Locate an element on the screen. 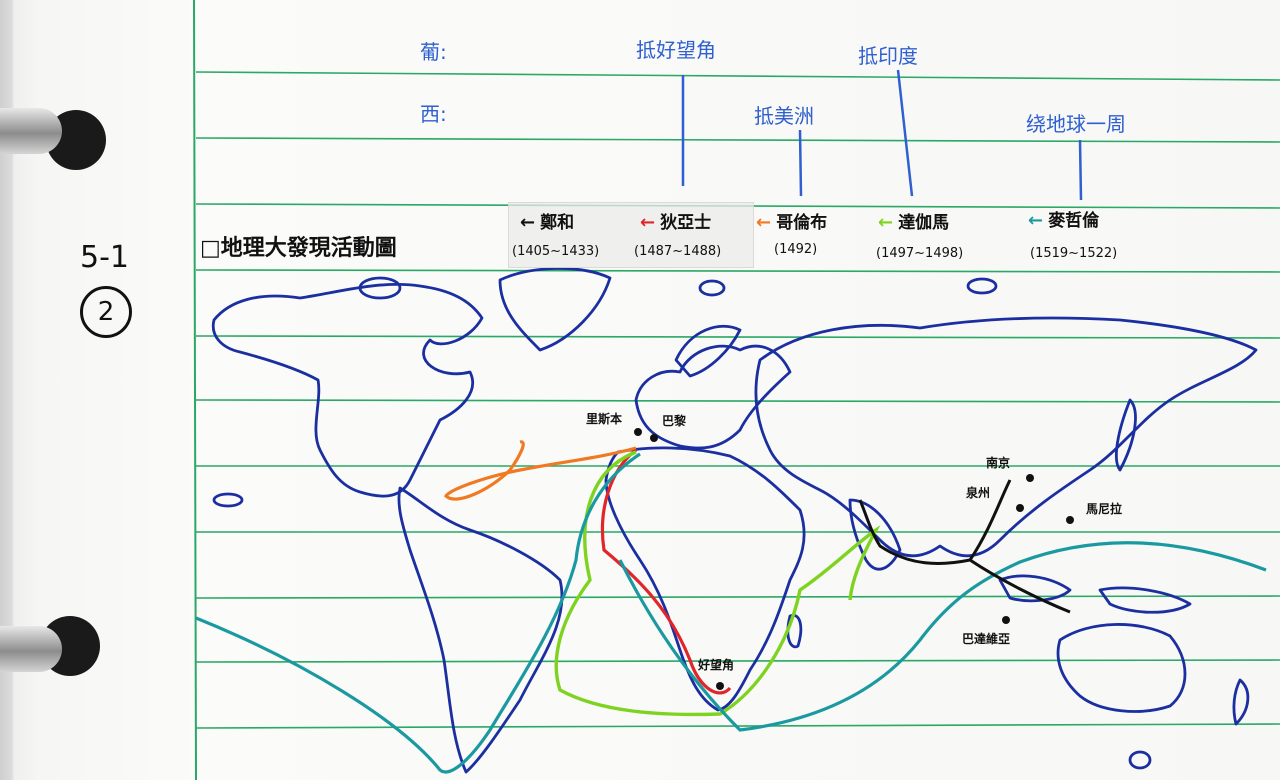 The image size is (1280, 780). legend-years: (1405~1433) is located at coordinates (556, 251).